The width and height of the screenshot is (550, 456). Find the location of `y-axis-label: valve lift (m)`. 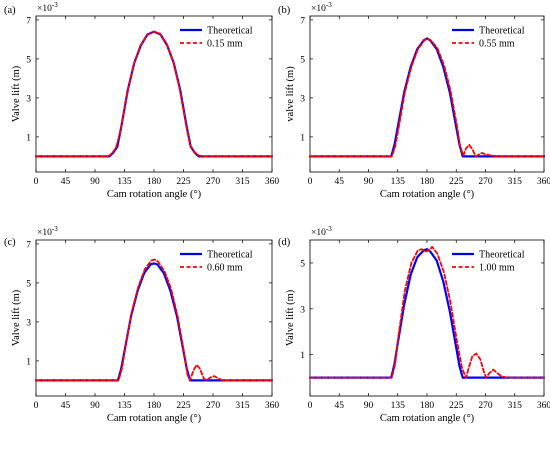

y-axis-label: valve lift (m) is located at coordinates (290, 94).